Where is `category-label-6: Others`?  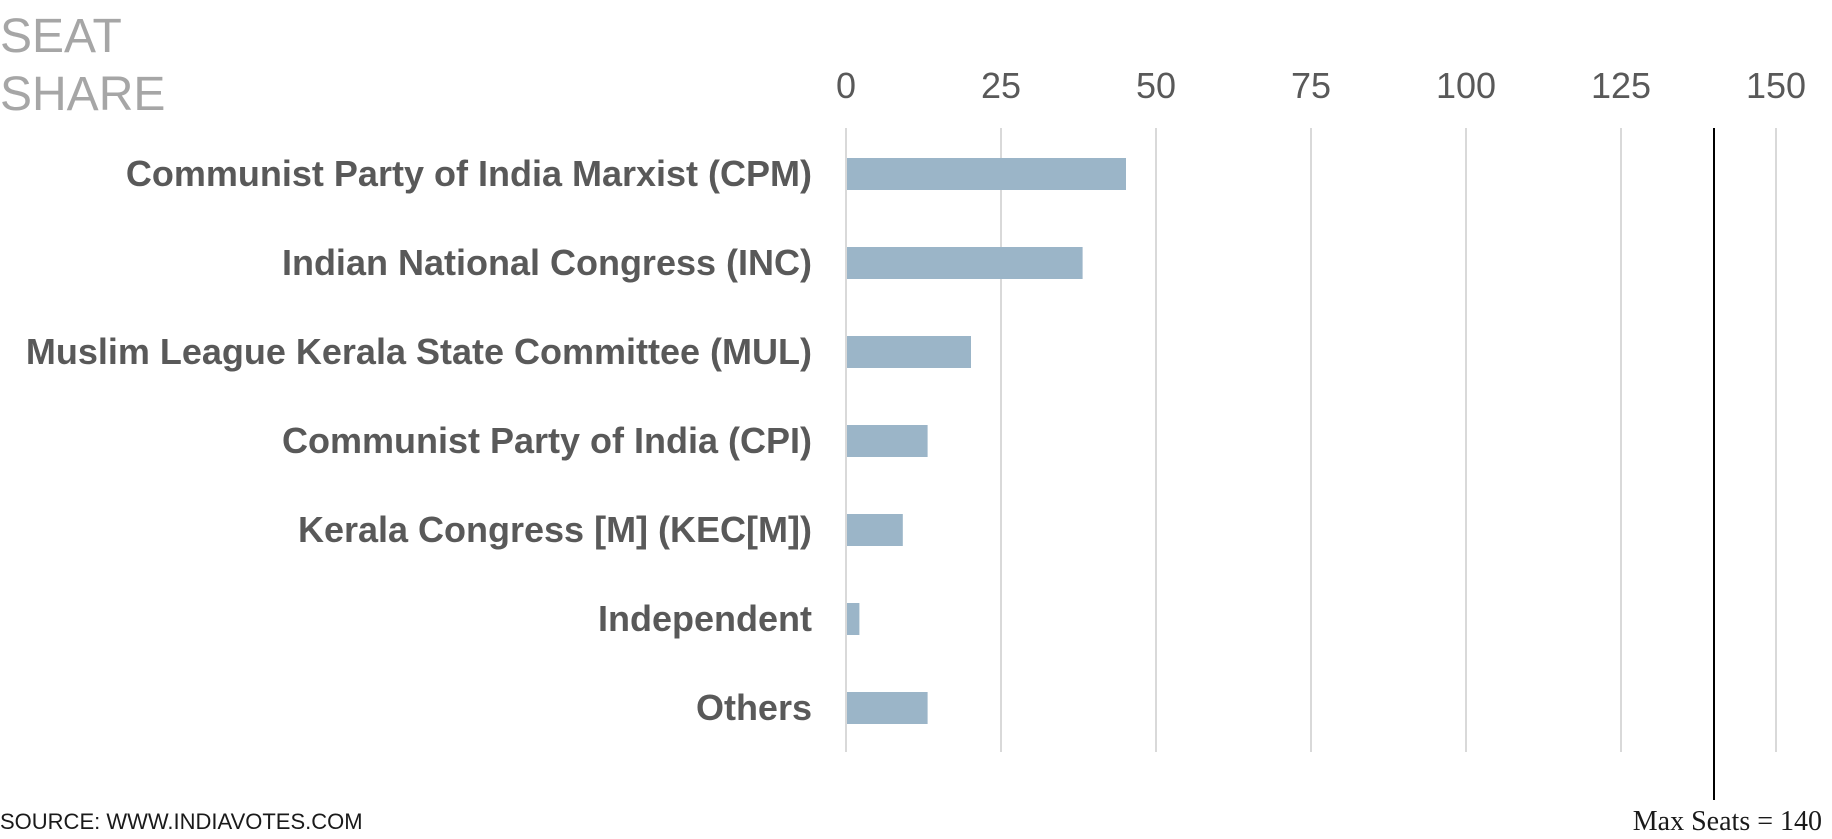
category-label-6: Others is located at coordinates (754, 707).